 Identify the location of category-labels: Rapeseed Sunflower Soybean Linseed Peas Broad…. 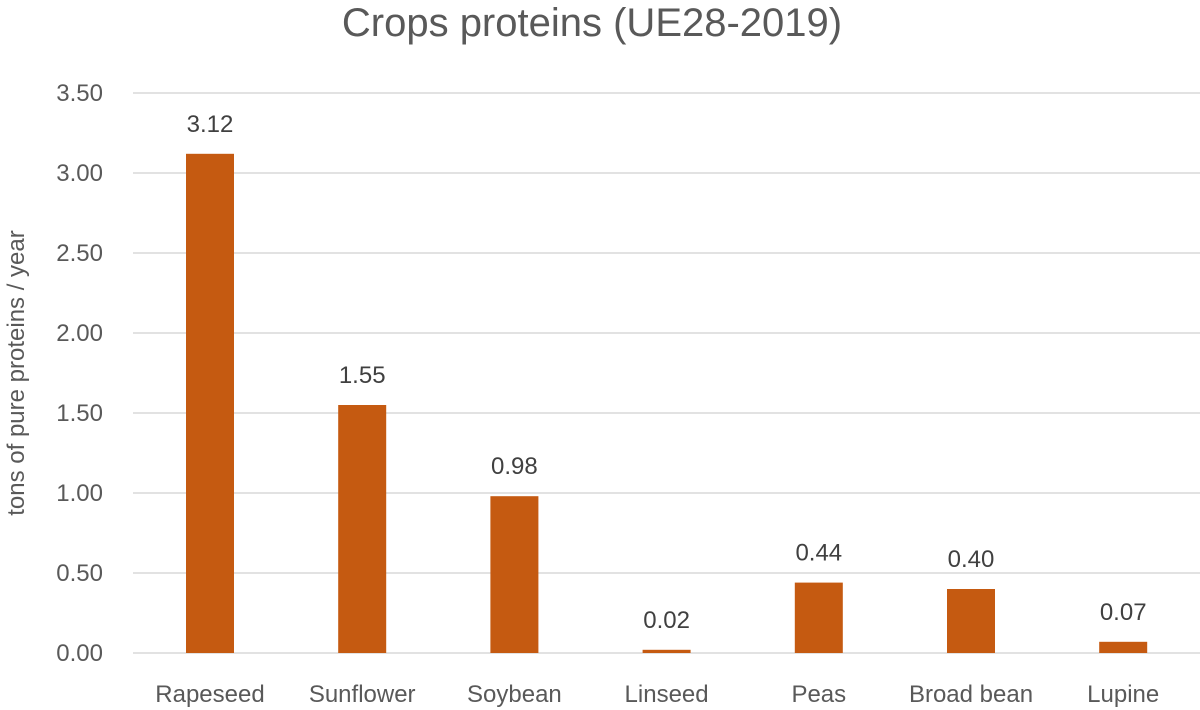
(657, 694).